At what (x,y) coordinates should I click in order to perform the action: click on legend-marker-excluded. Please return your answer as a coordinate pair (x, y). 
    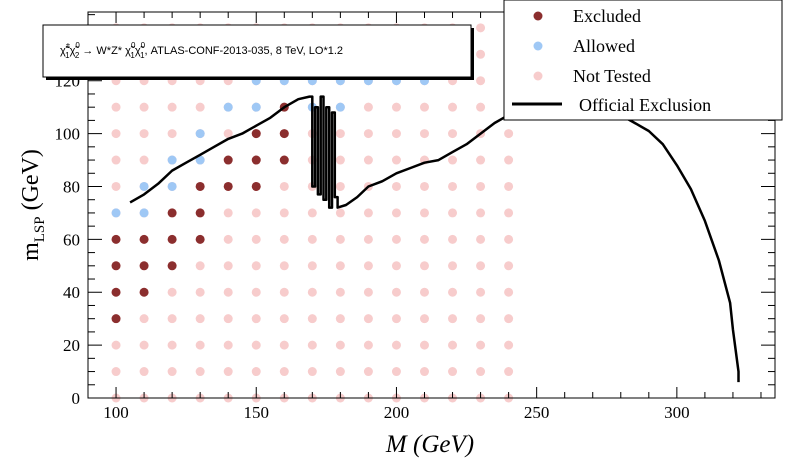
    Looking at the image, I should click on (538, 16).